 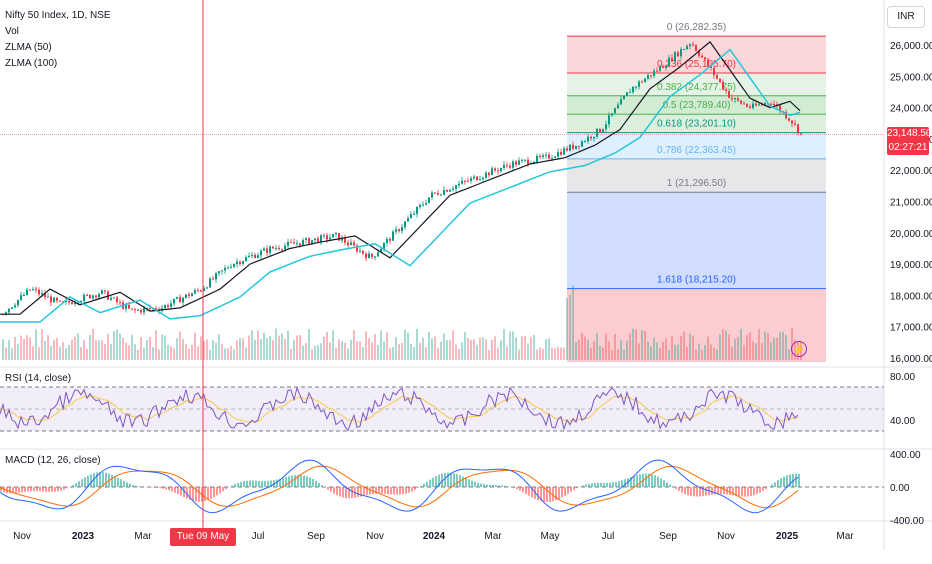 I want to click on currency-button: INR, so click(x=906, y=17).